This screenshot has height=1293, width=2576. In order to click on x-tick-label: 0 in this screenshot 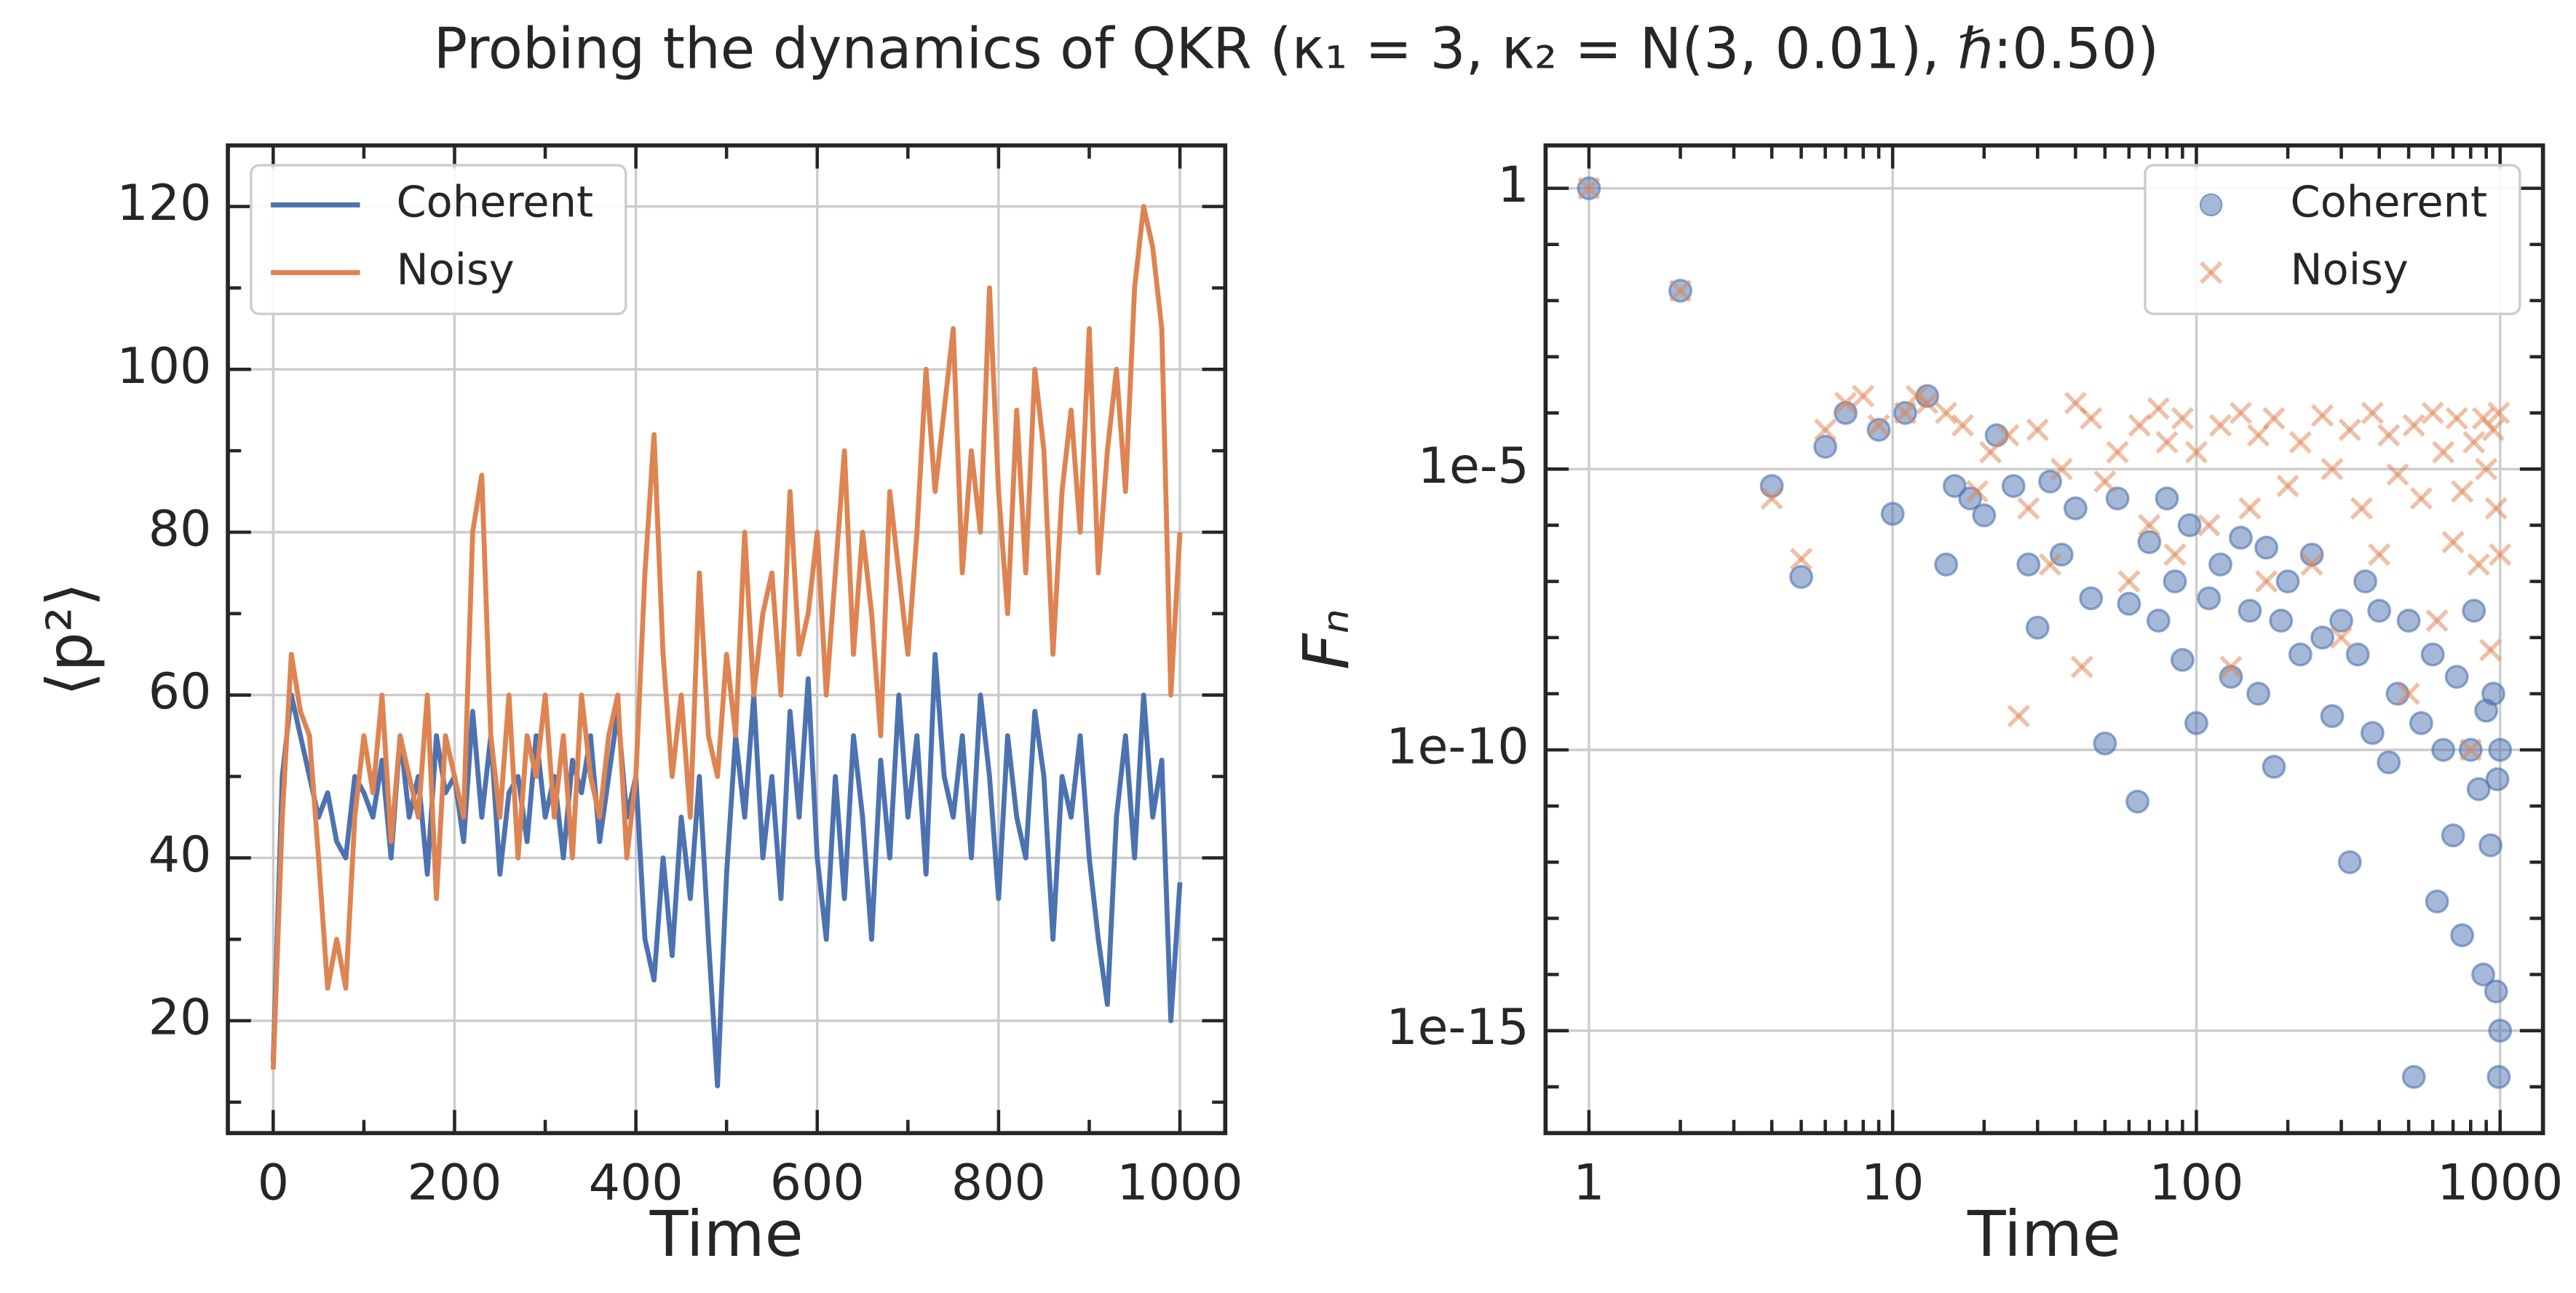, I will do `click(273, 1183)`.